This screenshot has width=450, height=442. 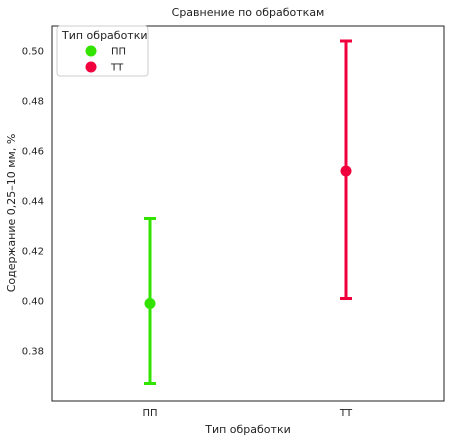 What do you see at coordinates (346, 413) in the screenshot?
I see `x-tick-label: ТТ` at bounding box center [346, 413].